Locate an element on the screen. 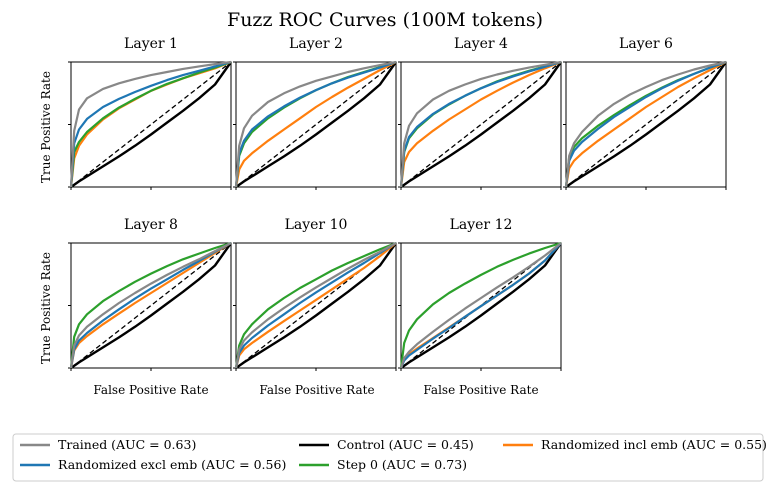 The height and width of the screenshot is (496, 777). panel-title: Layer 8 is located at coordinates (151, 225).